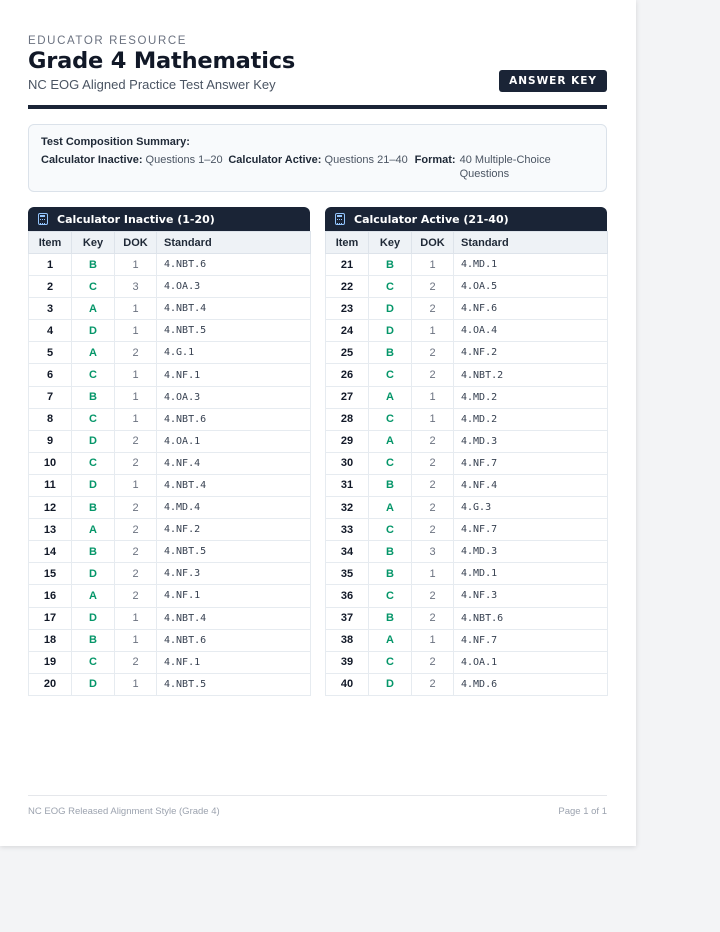 The image size is (720, 932). What do you see at coordinates (50, 552) in the screenshot?
I see `item-number-cell: 14` at bounding box center [50, 552].